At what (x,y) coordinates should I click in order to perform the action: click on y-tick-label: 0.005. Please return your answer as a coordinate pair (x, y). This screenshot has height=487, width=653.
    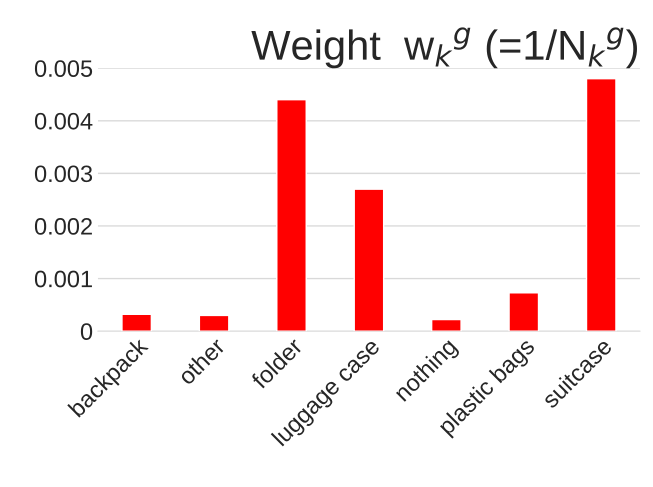
    Looking at the image, I should click on (63, 68).